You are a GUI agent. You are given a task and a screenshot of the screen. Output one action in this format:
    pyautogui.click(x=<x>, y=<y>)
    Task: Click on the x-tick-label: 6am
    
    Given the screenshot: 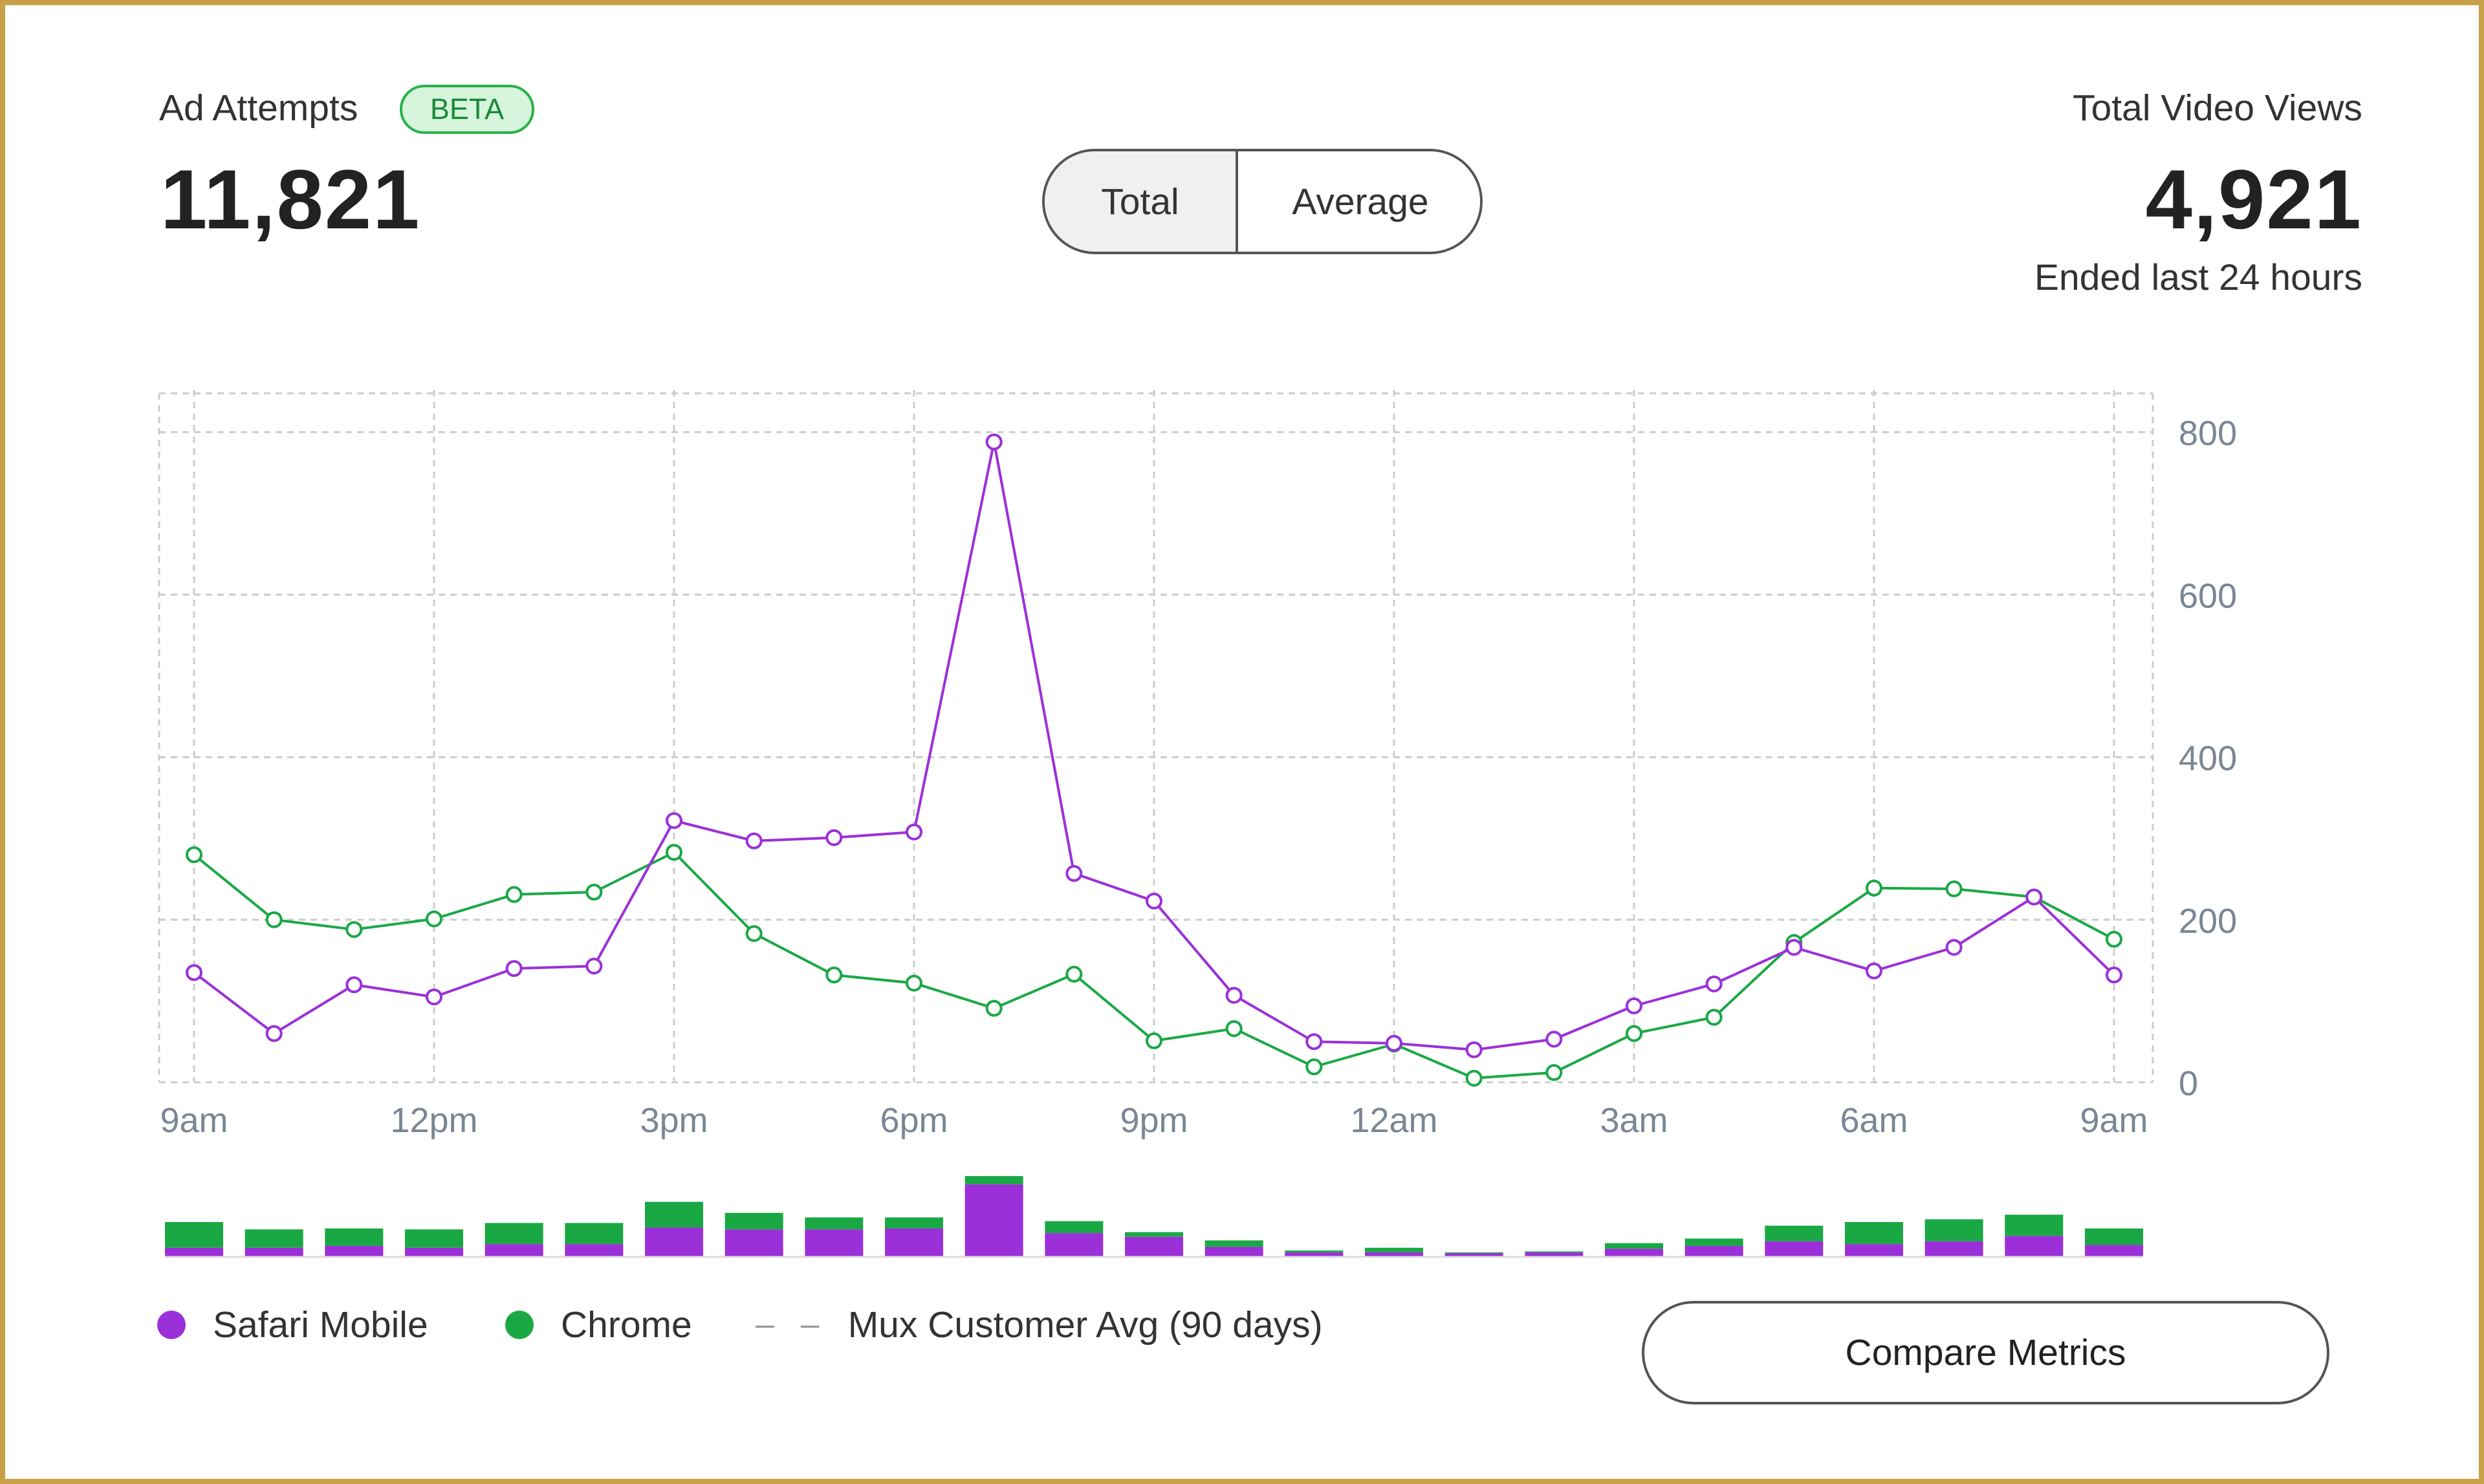 What is the action you would take?
    pyautogui.click(x=1874, y=1120)
    